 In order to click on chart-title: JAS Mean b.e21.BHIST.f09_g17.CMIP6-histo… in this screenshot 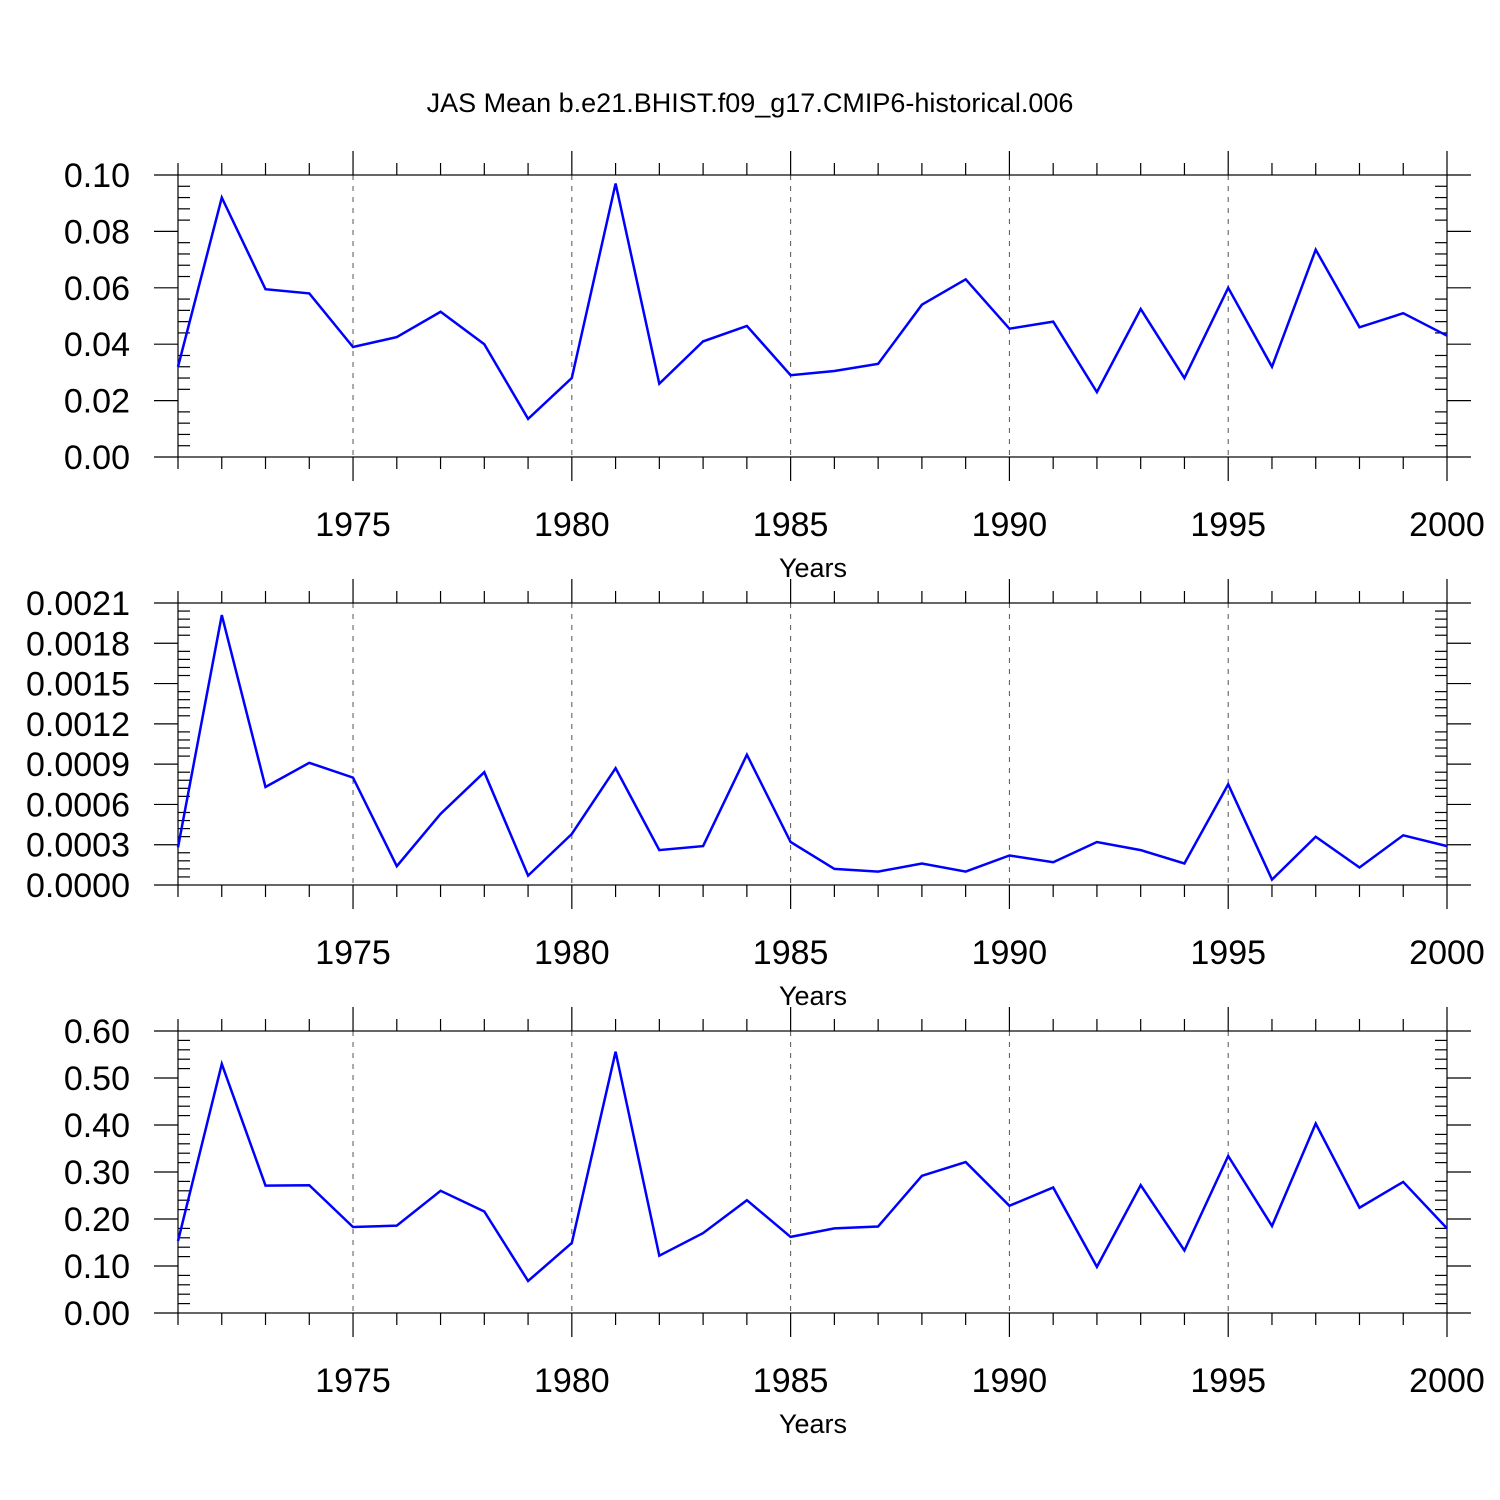, I will do `click(750, 103)`.